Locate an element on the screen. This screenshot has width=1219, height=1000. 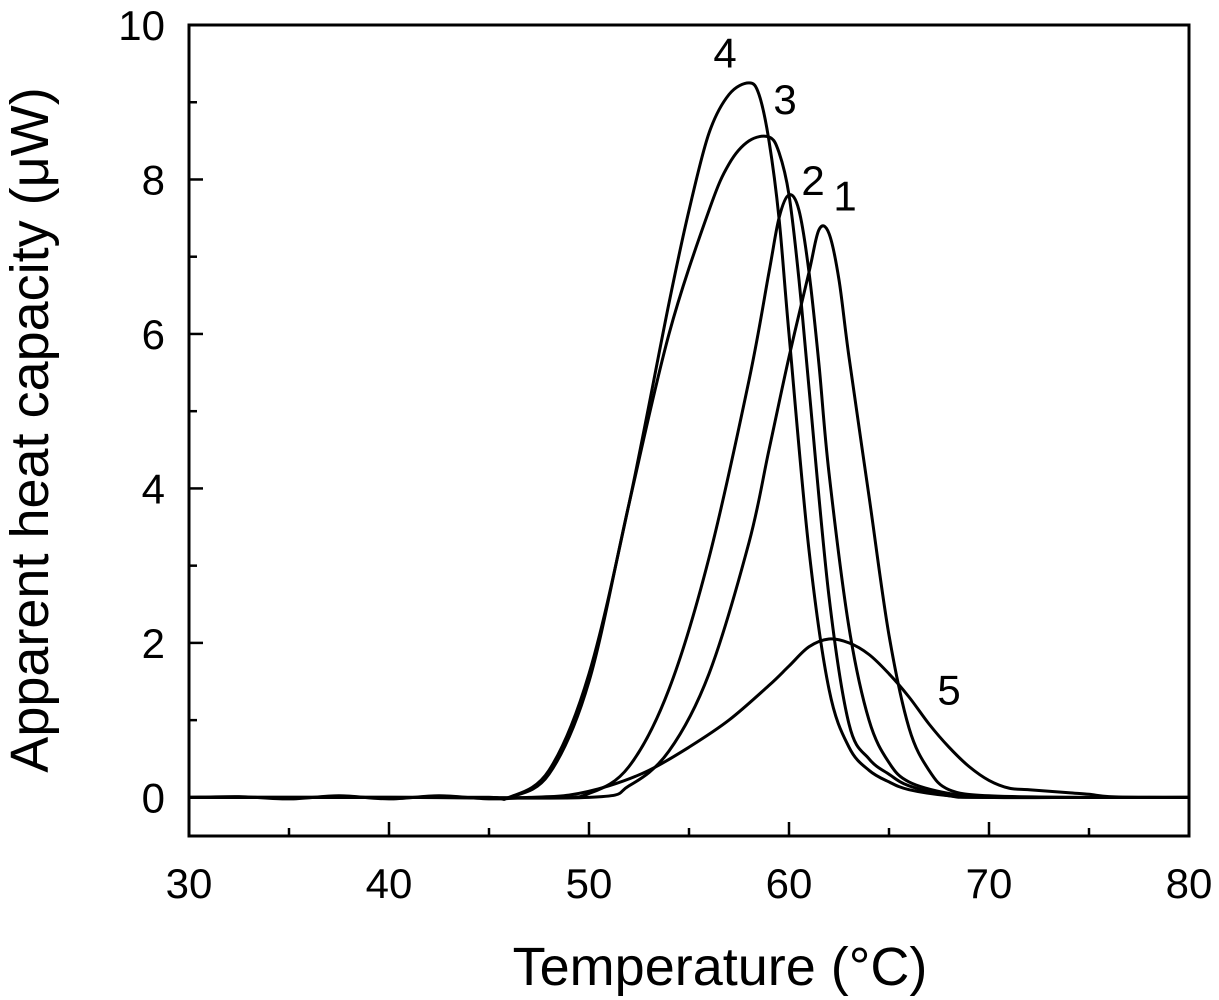
curve-label-5: 5 is located at coordinates (948, 690).